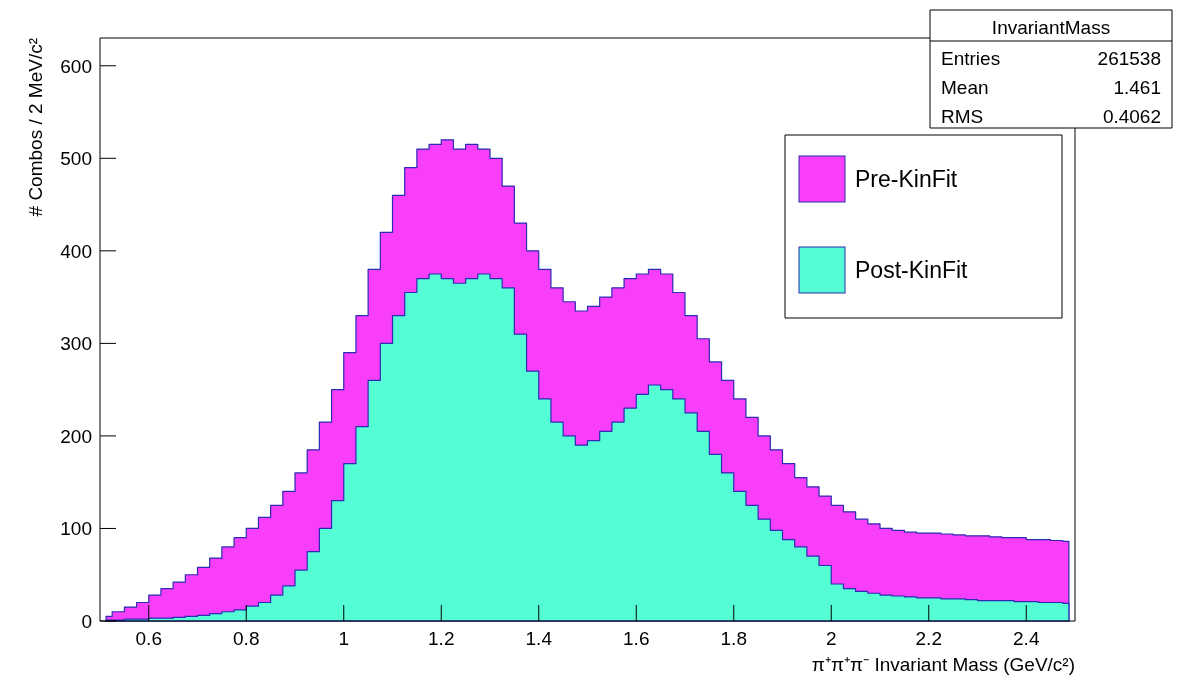  I want to click on x-tick-label: 0.6, so click(148, 638).